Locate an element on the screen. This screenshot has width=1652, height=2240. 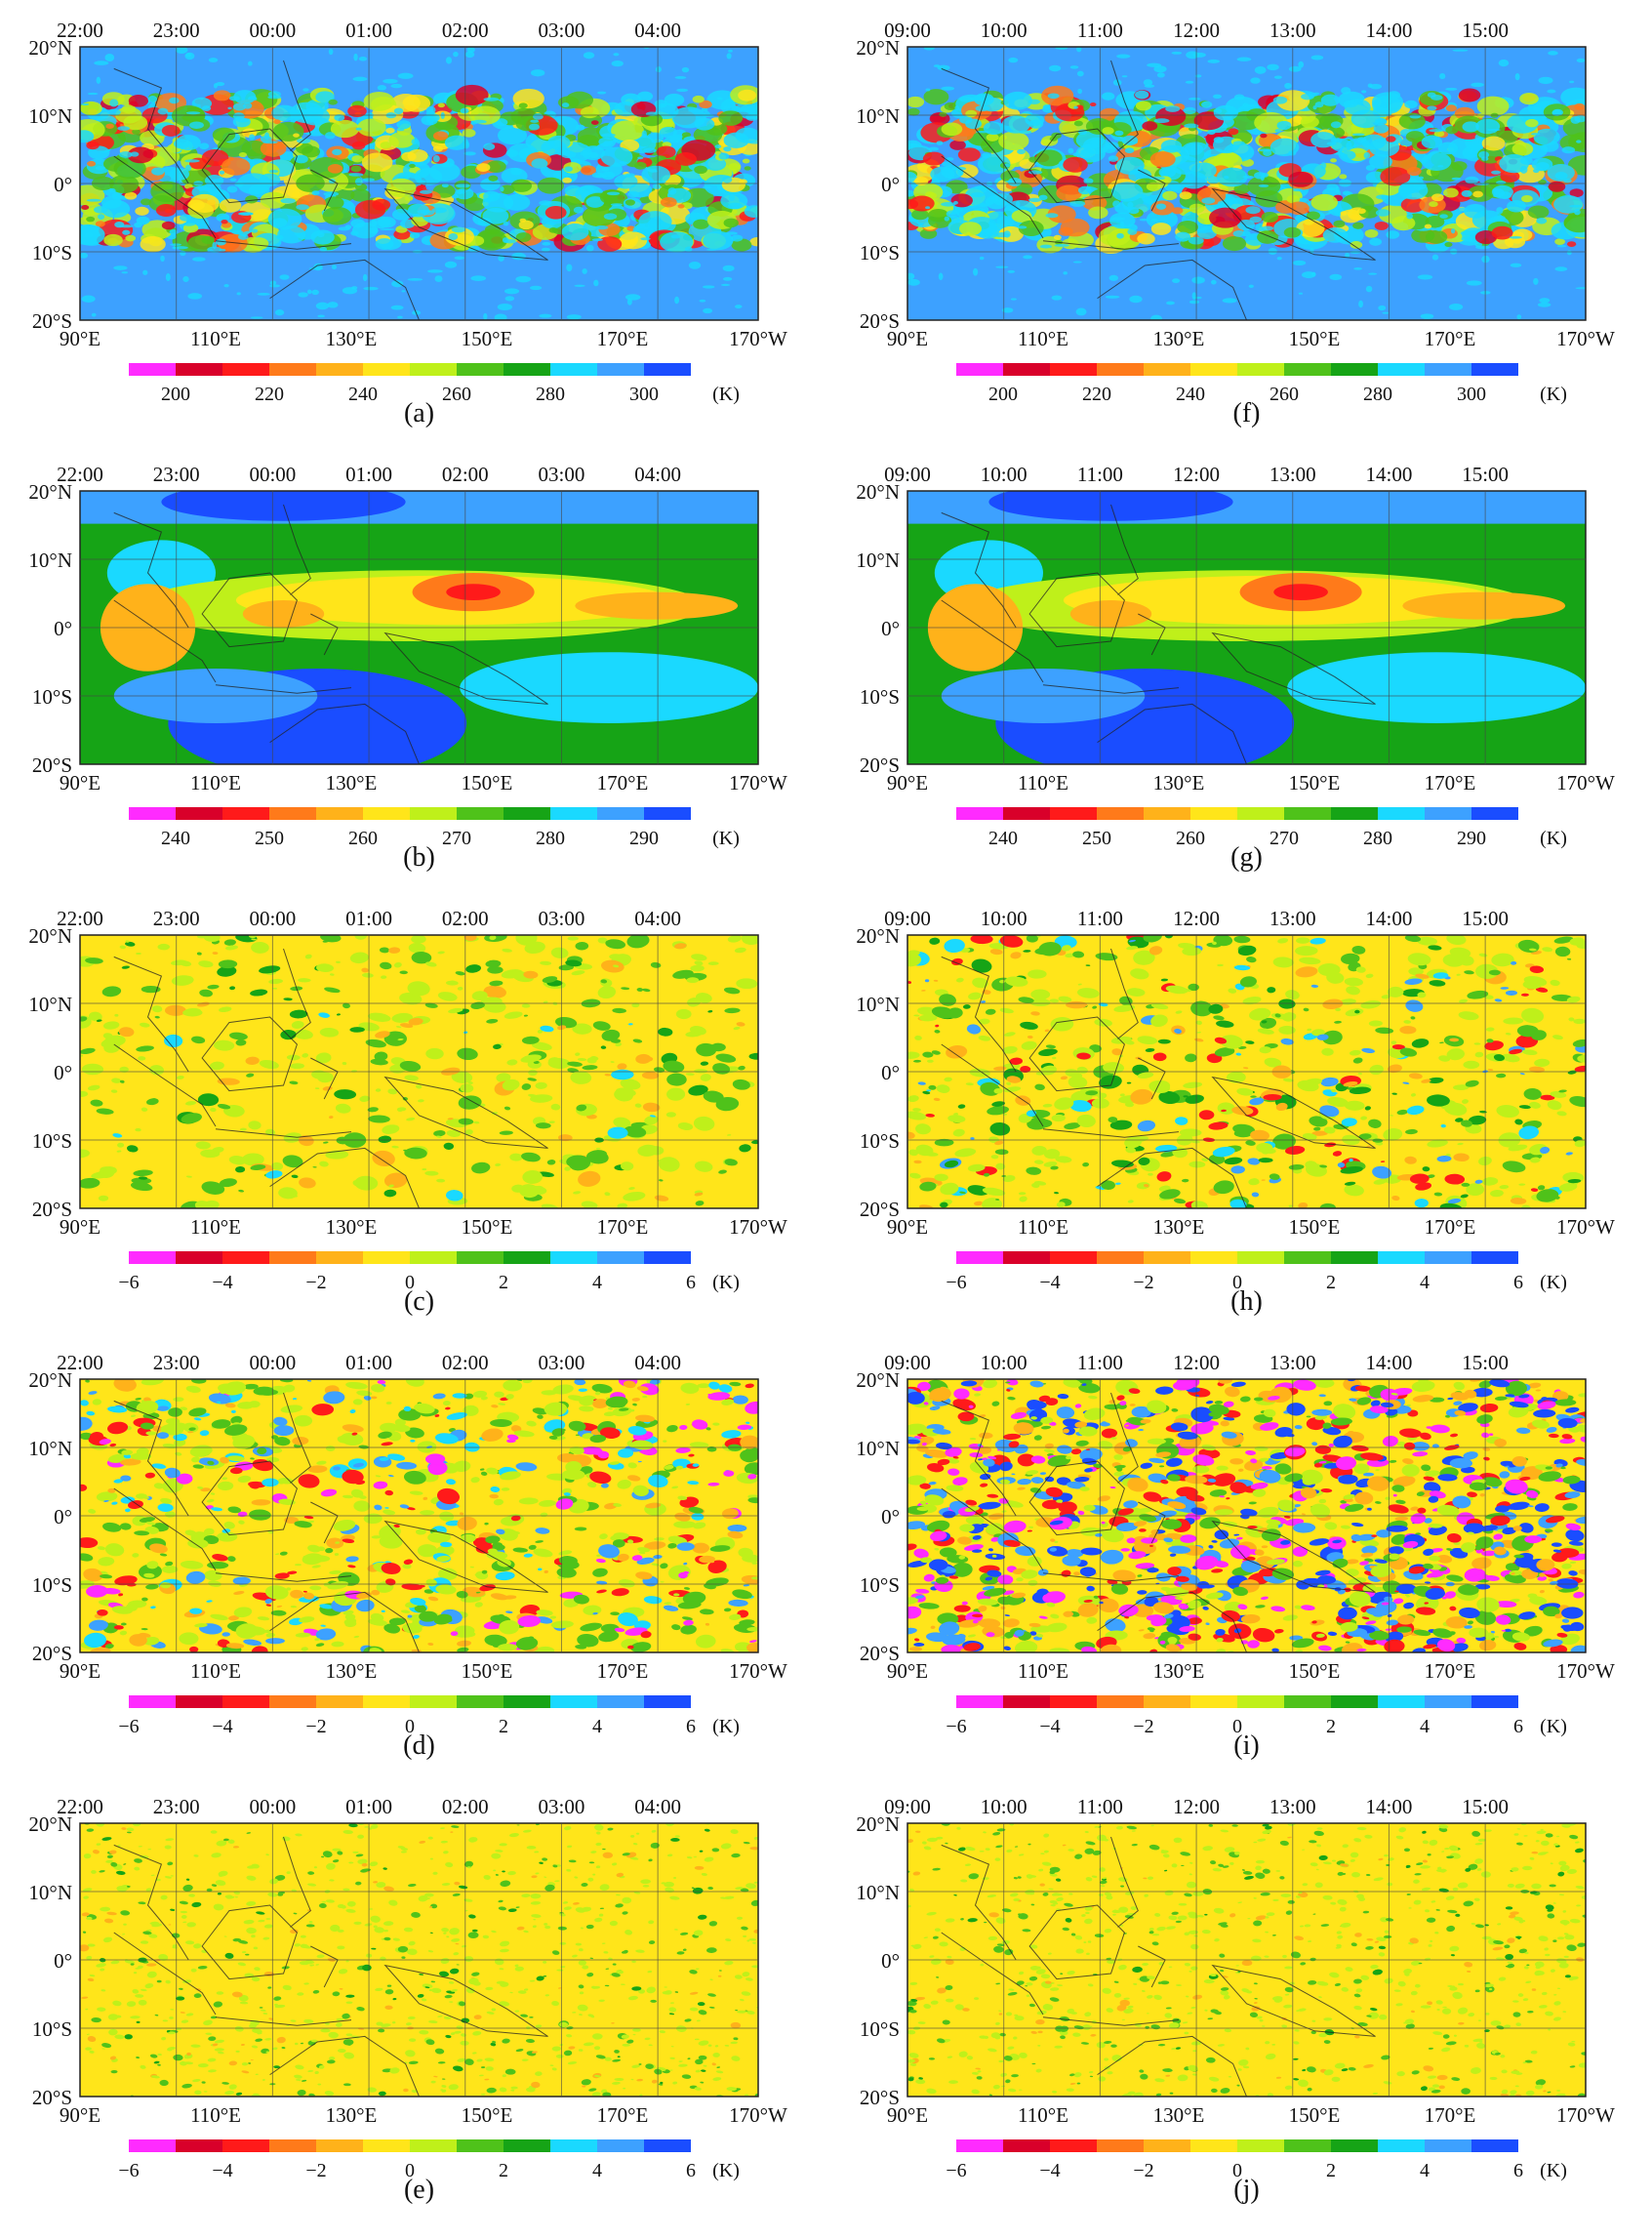
time-tick-label: 02:00 is located at coordinates (466, 918).